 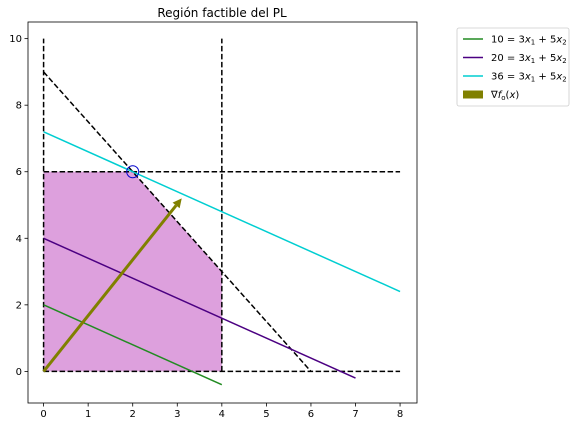 I want to click on x-tick-label: 4, so click(x=222, y=414).